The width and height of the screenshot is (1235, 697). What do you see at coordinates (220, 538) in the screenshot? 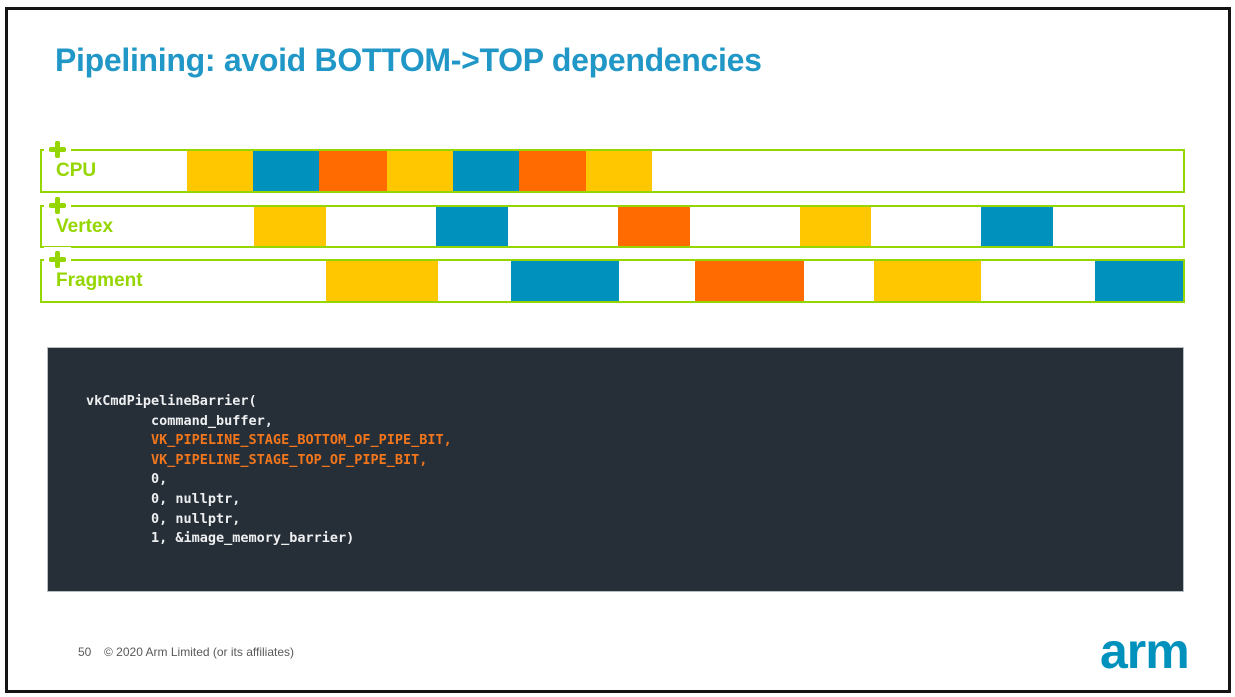
I see `code-line: 1, &image_memory_barrier)` at bounding box center [220, 538].